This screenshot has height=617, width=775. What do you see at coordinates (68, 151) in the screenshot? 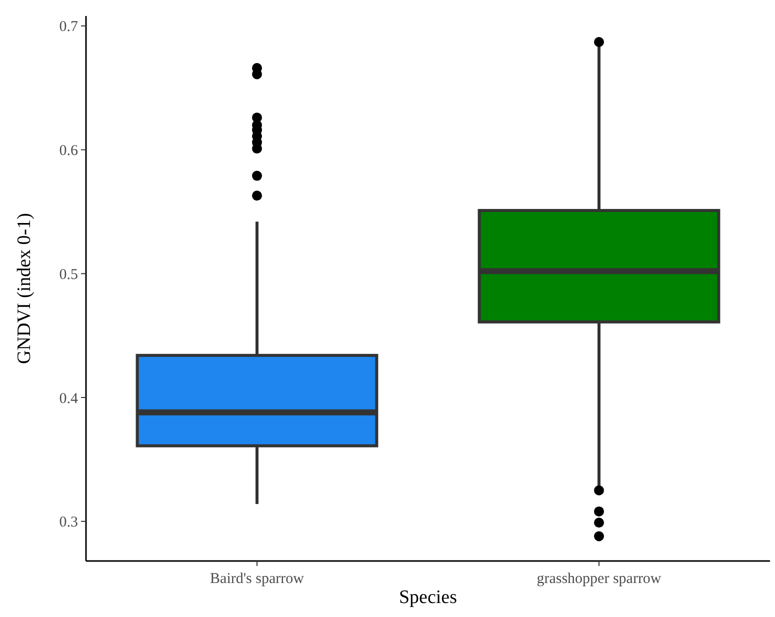
I see `y-tick-label: 0.6` at bounding box center [68, 151].